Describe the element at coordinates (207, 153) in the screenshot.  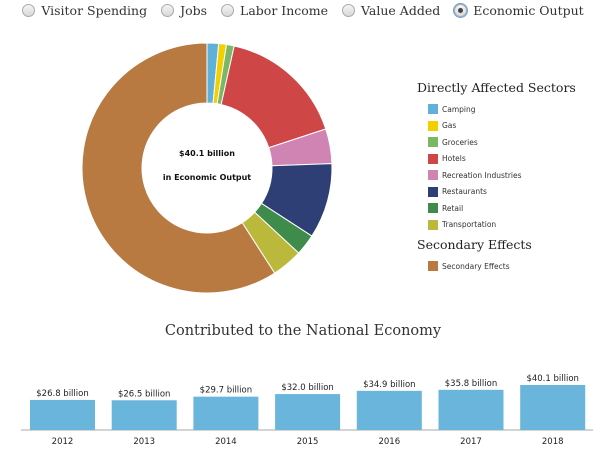
I see `donut-center-value: $40.1 billion` at that location.